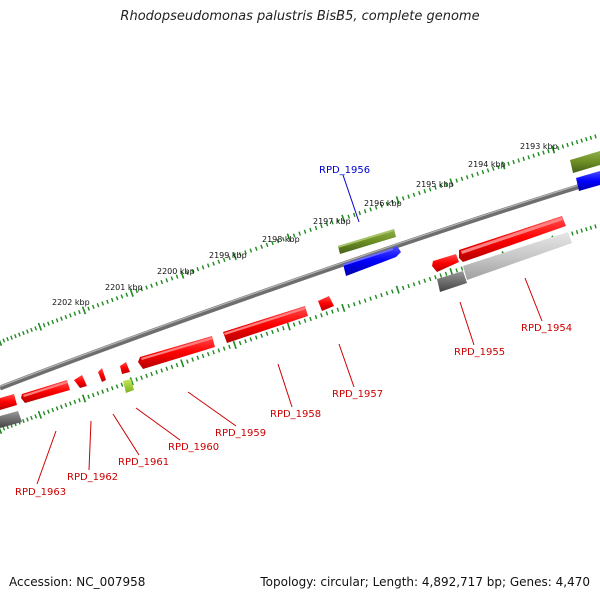 Image resolution: width=600 pixels, height=600 pixels. I want to click on gene-rpd-1952-olive, so click(585, 162).